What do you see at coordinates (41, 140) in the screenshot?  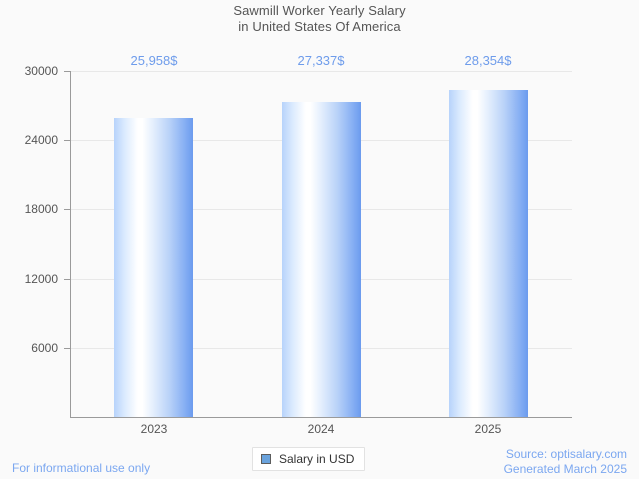 I see `y-axis-tick-label: 24000` at bounding box center [41, 140].